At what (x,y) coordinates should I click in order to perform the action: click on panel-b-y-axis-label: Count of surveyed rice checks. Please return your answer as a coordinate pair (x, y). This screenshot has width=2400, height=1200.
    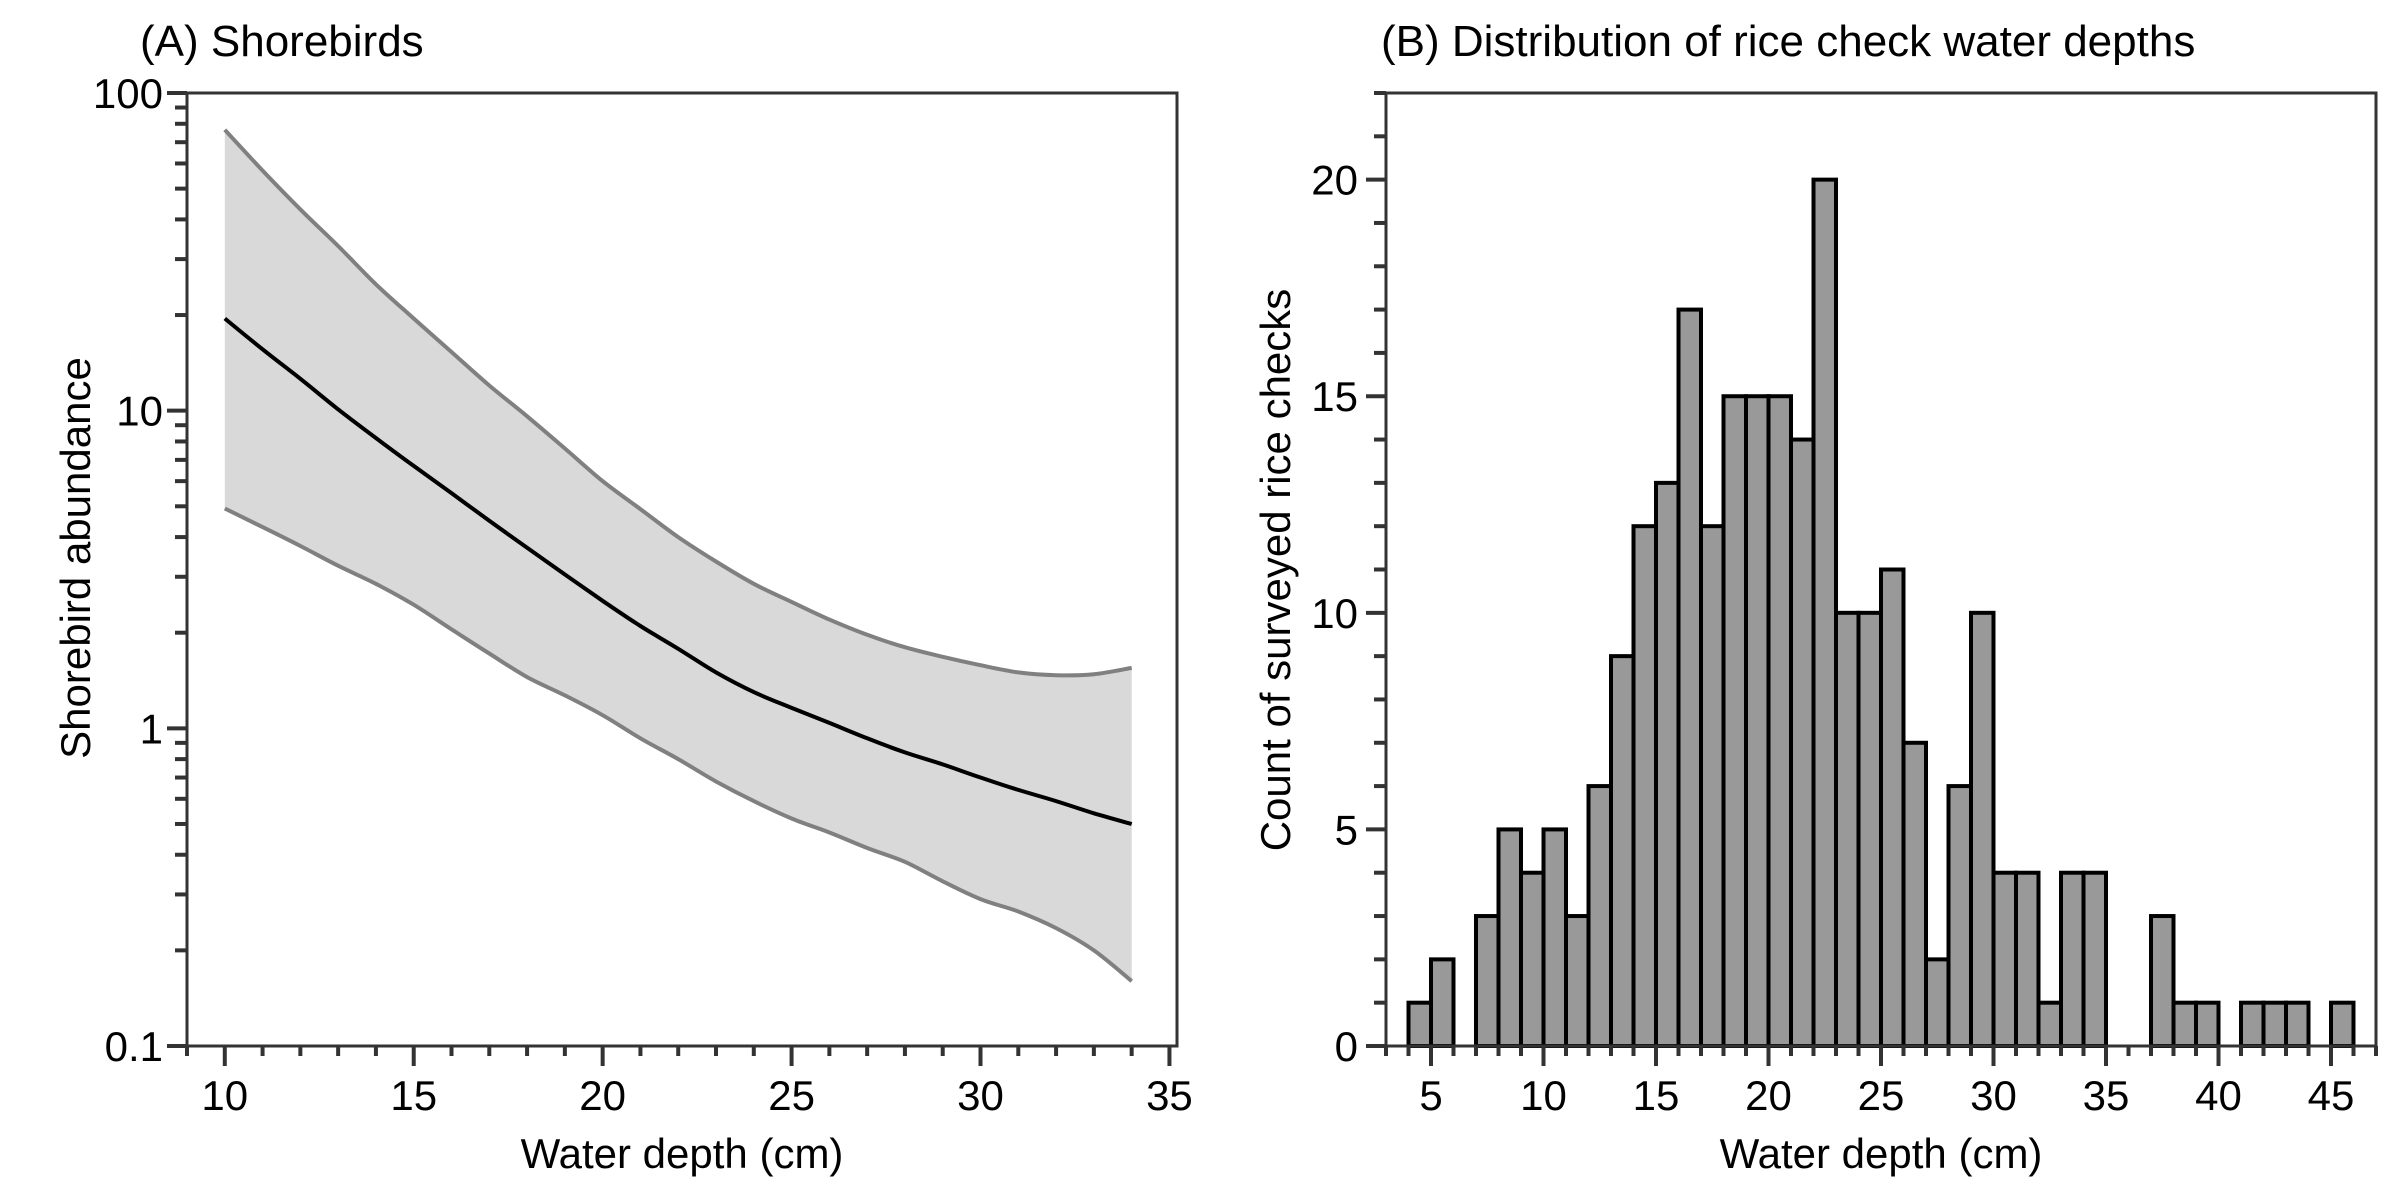
    Looking at the image, I should click on (1275, 570).